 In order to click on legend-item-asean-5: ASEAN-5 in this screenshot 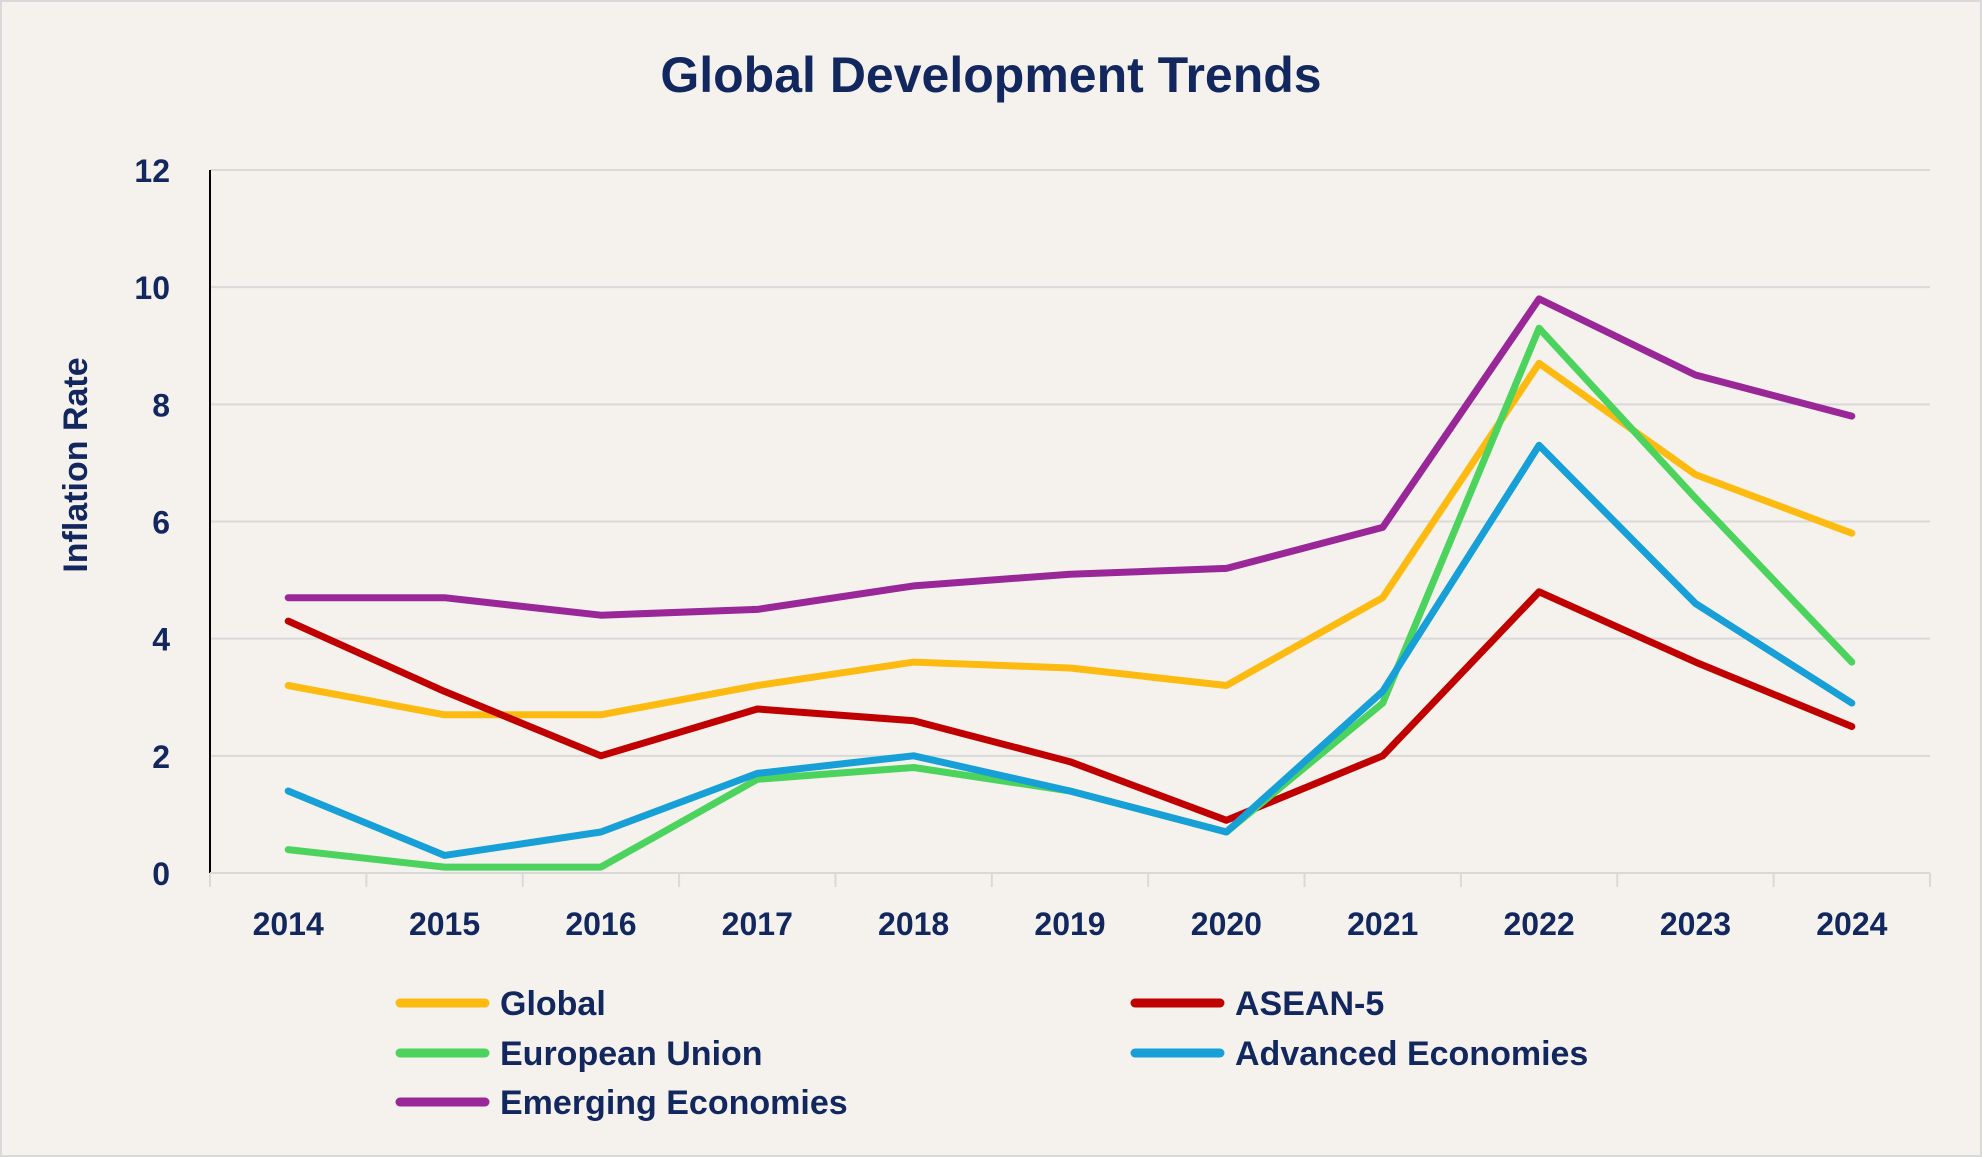, I will do `click(1257, 1004)`.